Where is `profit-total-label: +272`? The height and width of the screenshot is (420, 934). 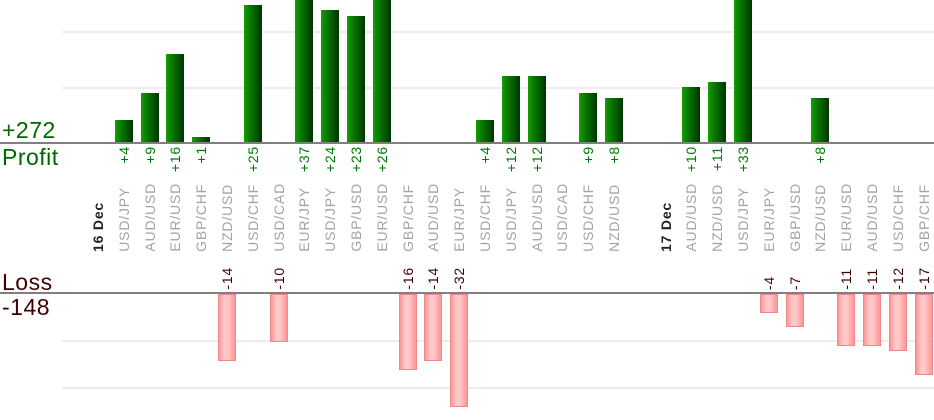 profit-total-label: +272 is located at coordinates (29, 130).